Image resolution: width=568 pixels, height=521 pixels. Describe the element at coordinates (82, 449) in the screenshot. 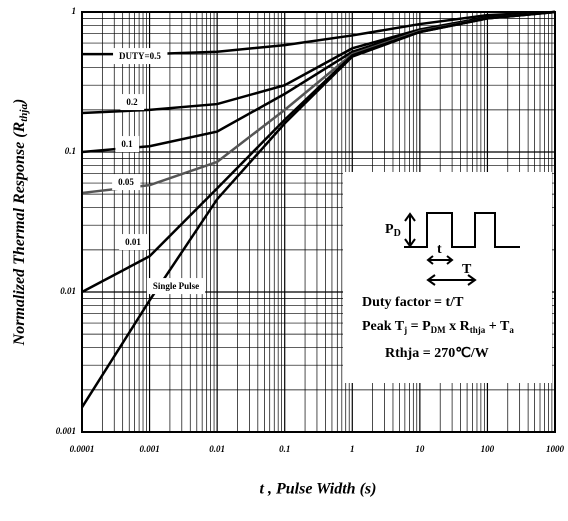

I see `x-tick-label: 0.0001` at that location.